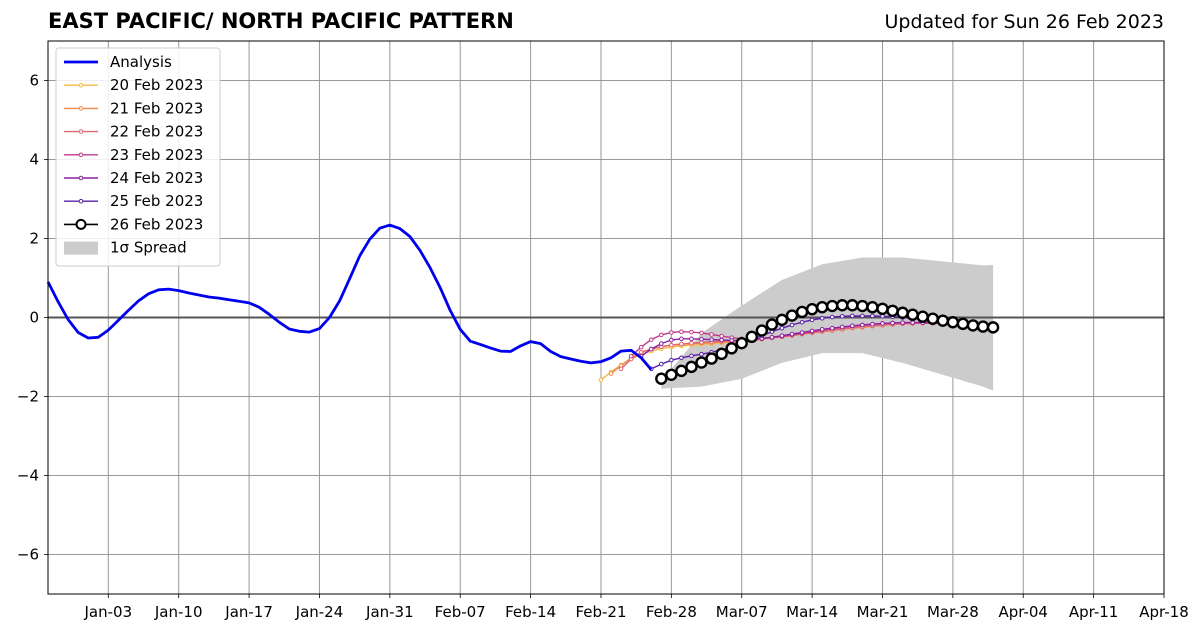  What do you see at coordinates (812, 612) in the screenshot?
I see `x-tick-label: Mar-14` at bounding box center [812, 612].